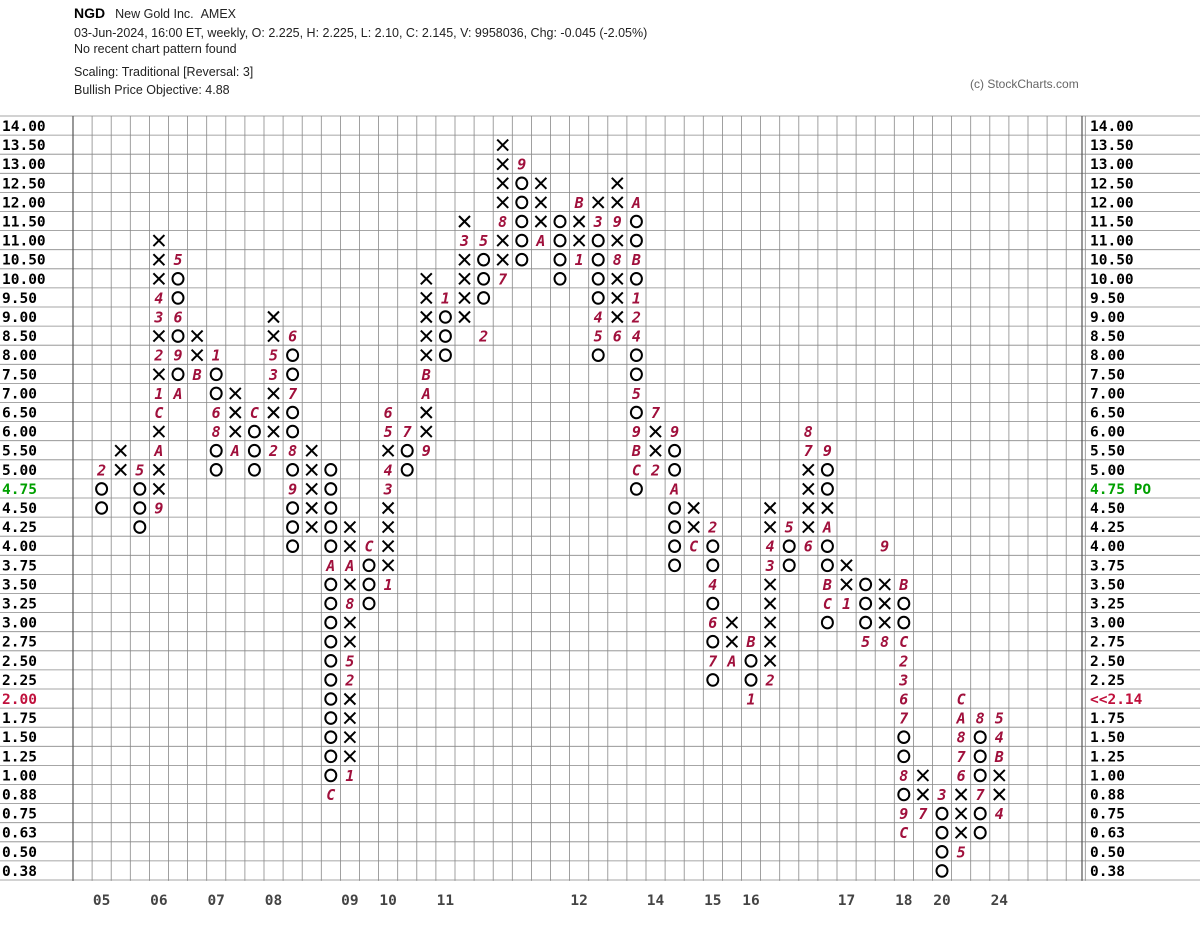 The image size is (1200, 941). Describe the element at coordinates (550, 901) in the screenshot. I see `x-axis-years: 05 06 07 08 09 10 11 12 14 15 16 17 18 20 24` at that location.